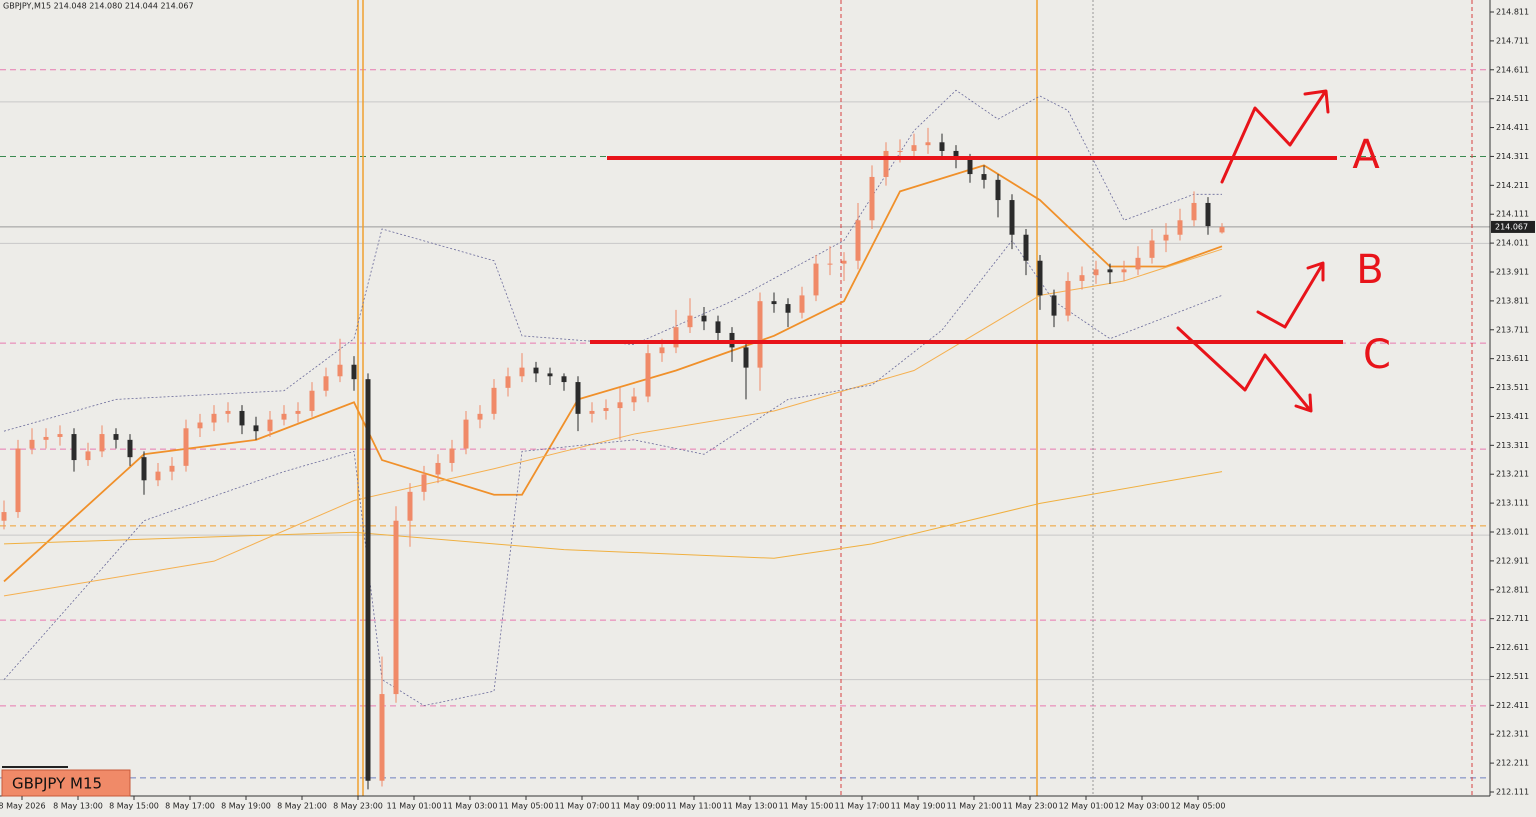 The width and height of the screenshot is (1536, 817). I want to click on y-tick-label: 213.211, so click(1512, 474).